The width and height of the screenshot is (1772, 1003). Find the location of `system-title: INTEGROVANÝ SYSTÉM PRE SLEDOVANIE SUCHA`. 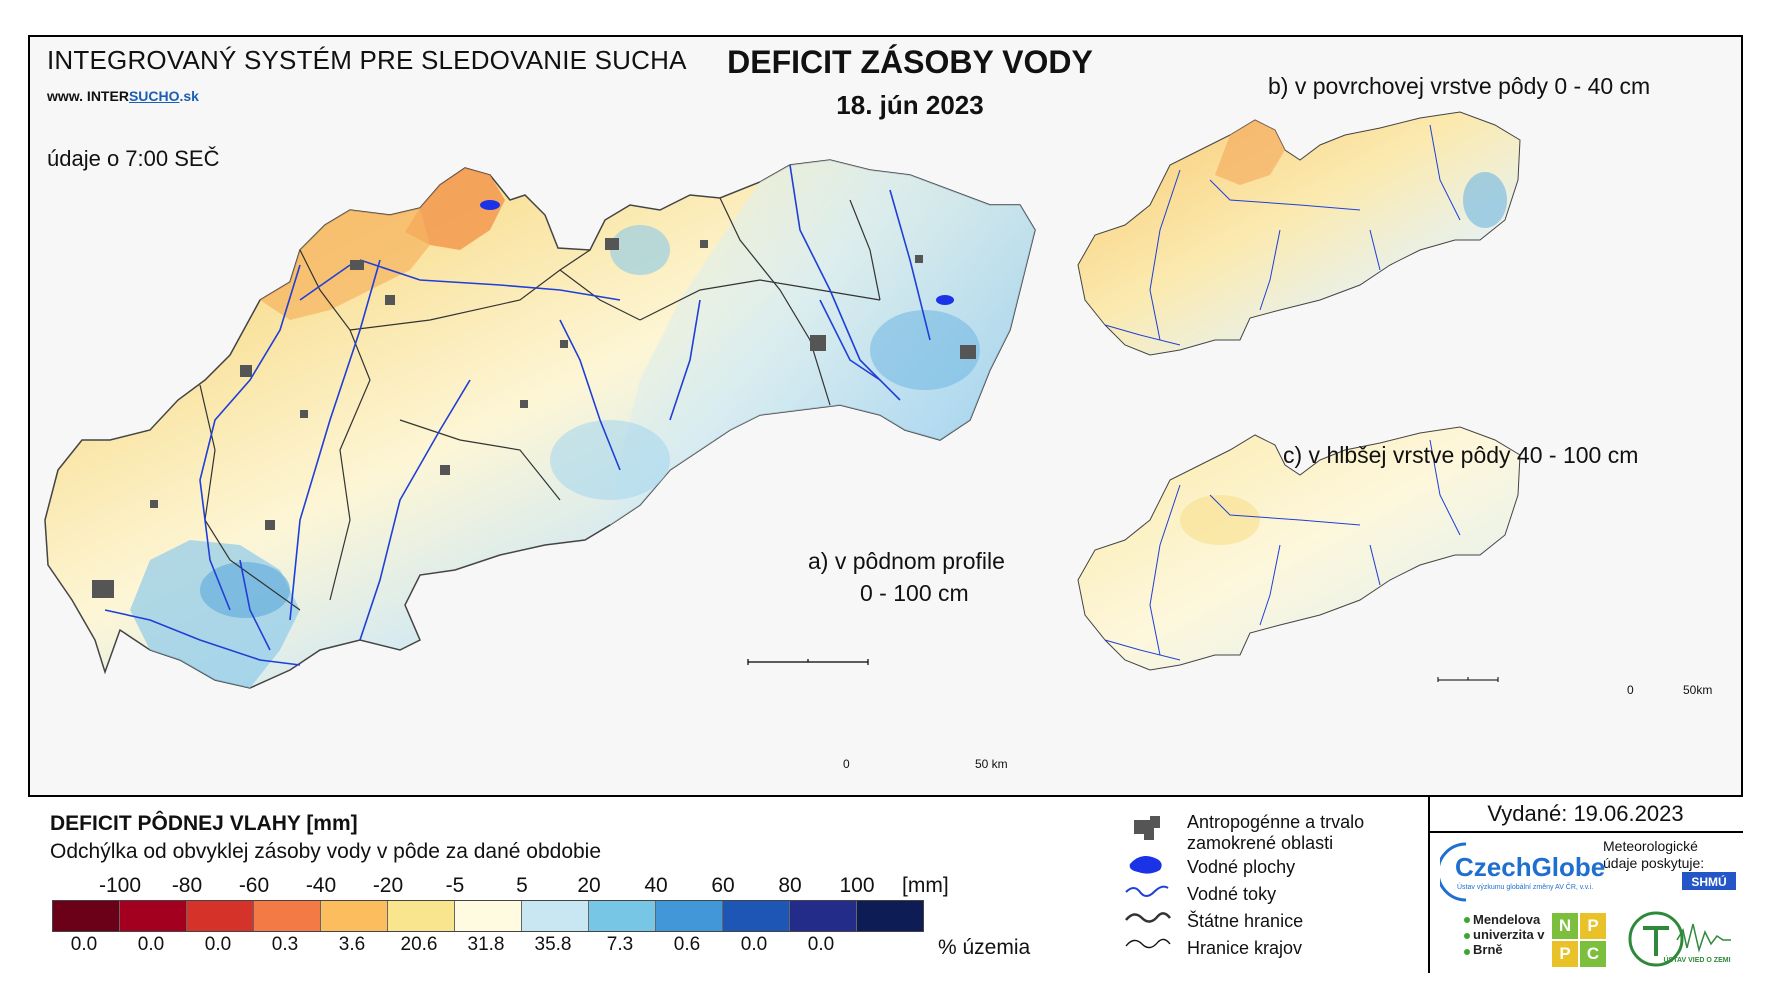

system-title: INTEGROVANÝ SYSTÉM PRE SLEDOVANIE SUCHA is located at coordinates (367, 60).